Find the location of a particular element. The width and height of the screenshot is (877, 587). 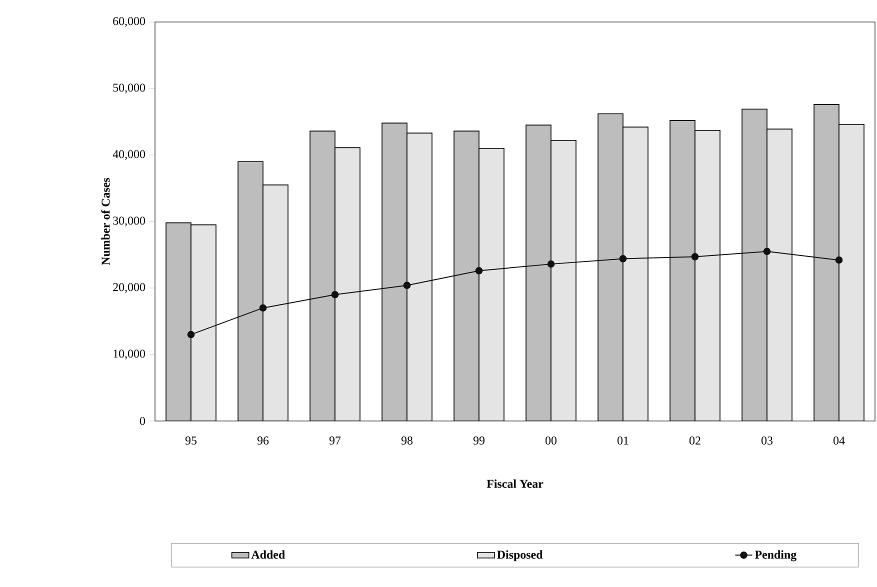

x-tick-label: 01 is located at coordinates (622, 440).